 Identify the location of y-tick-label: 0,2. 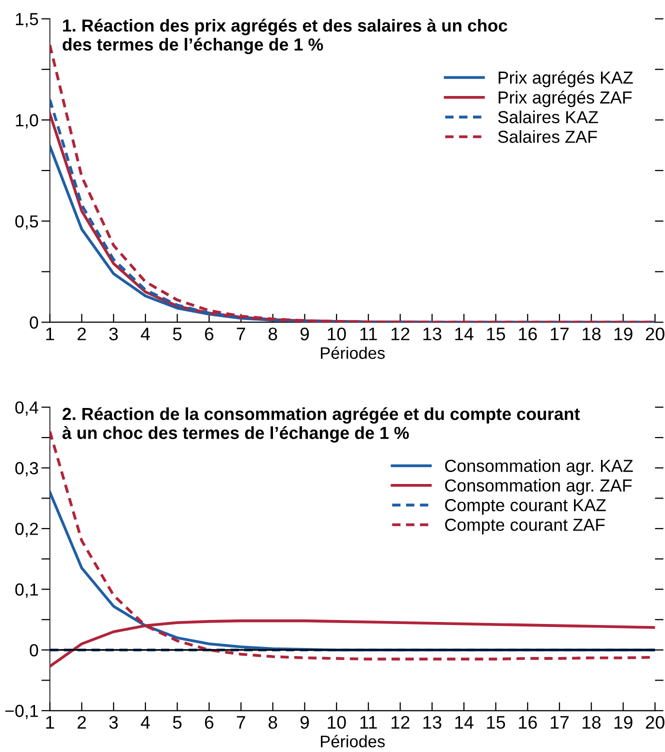
(26, 530).